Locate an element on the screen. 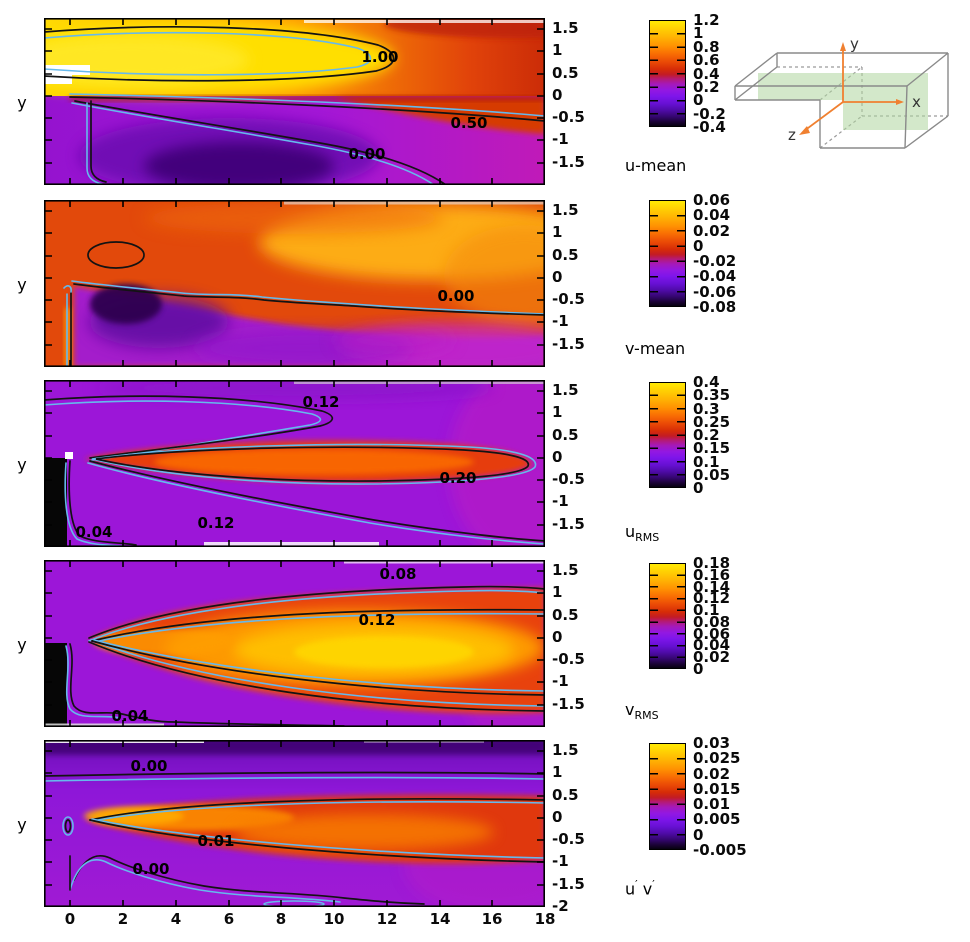 This screenshot has width=970, height=942. colorbar-tick-label: 0.01 is located at coordinates (712, 804).